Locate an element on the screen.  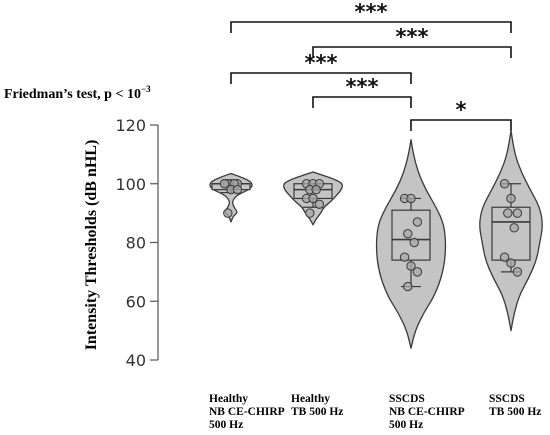
box-iqr is located at coordinates (411, 235).